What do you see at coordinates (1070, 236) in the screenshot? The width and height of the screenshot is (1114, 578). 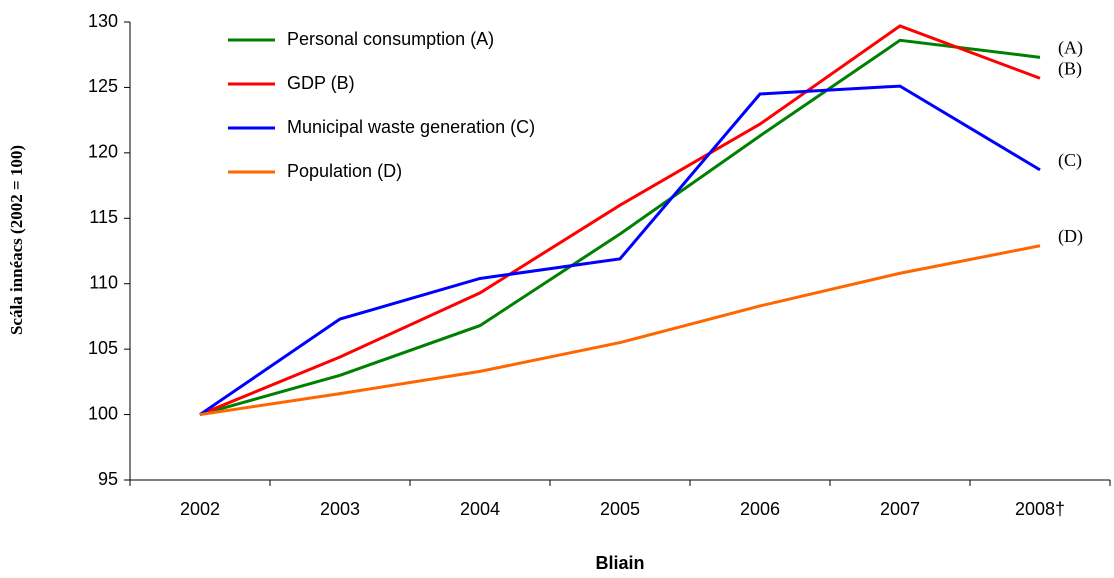 I see `series-annotation: (D)` at bounding box center [1070, 236].